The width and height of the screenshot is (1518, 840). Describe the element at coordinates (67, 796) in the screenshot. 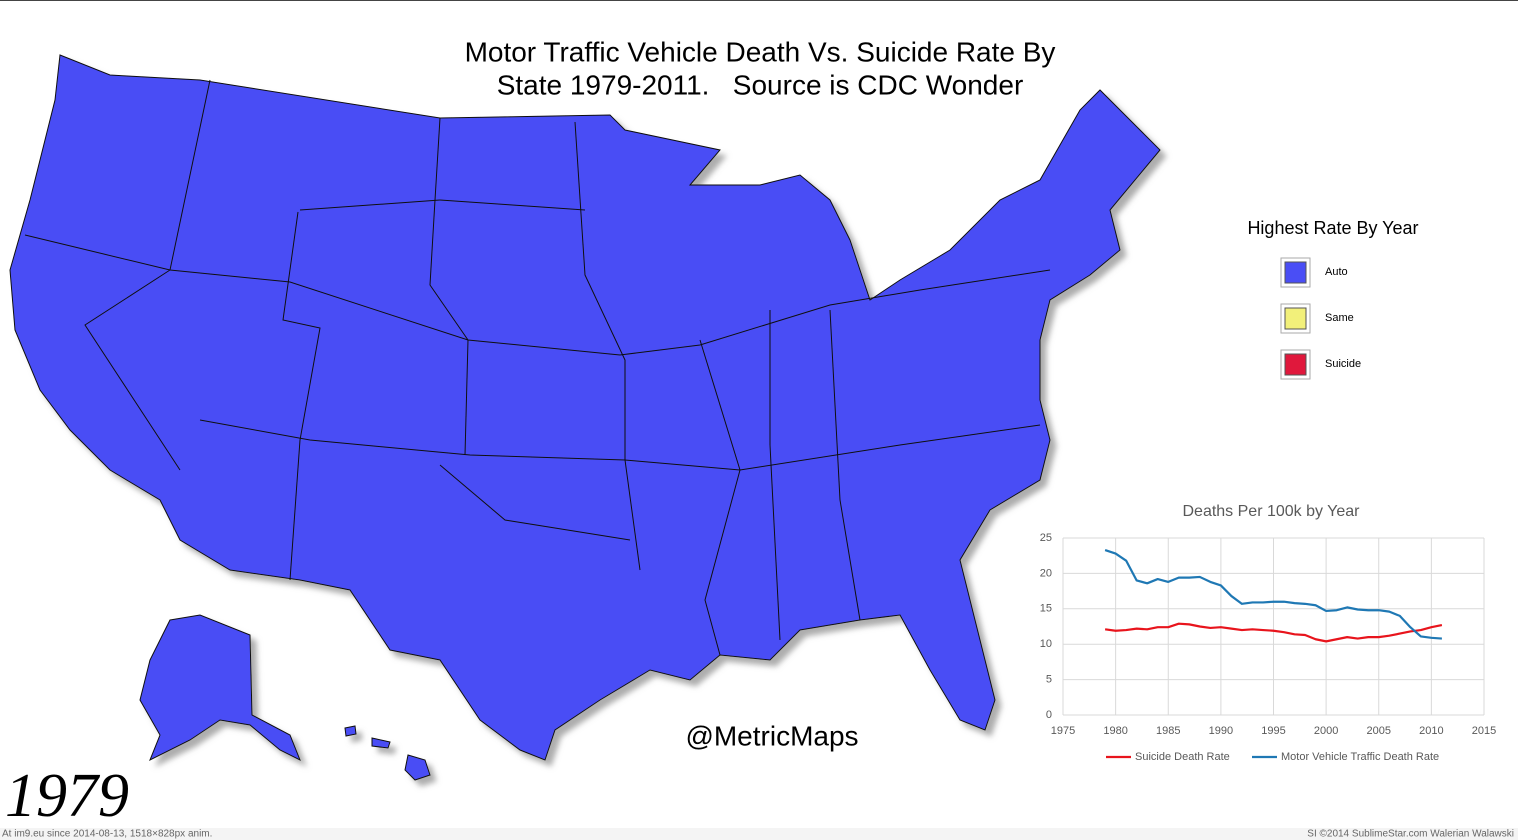

I see `year-label: 1979` at that location.